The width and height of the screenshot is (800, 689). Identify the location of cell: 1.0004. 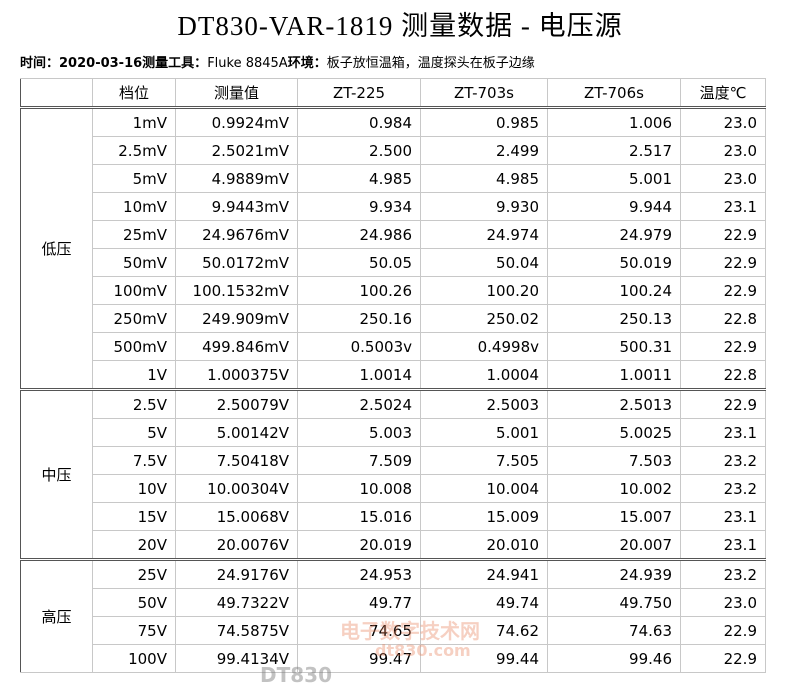
(484, 375).